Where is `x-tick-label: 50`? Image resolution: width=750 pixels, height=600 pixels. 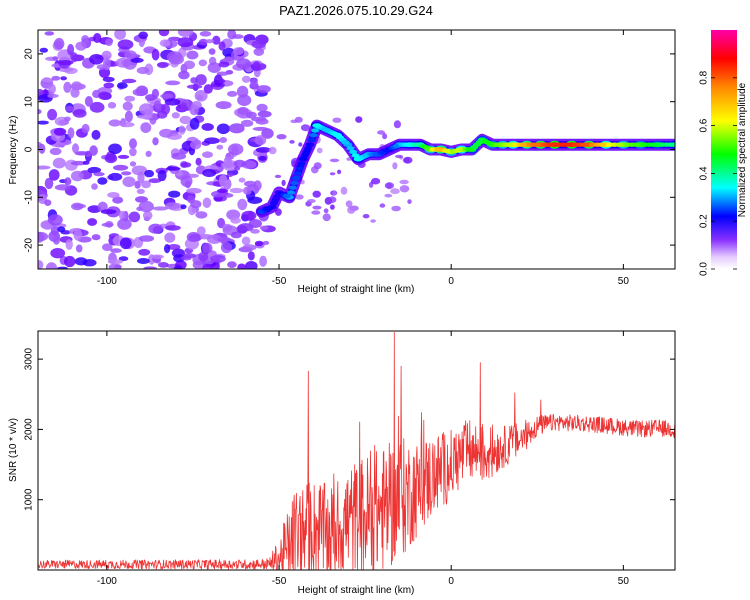
x-tick-label: 50 is located at coordinates (624, 281).